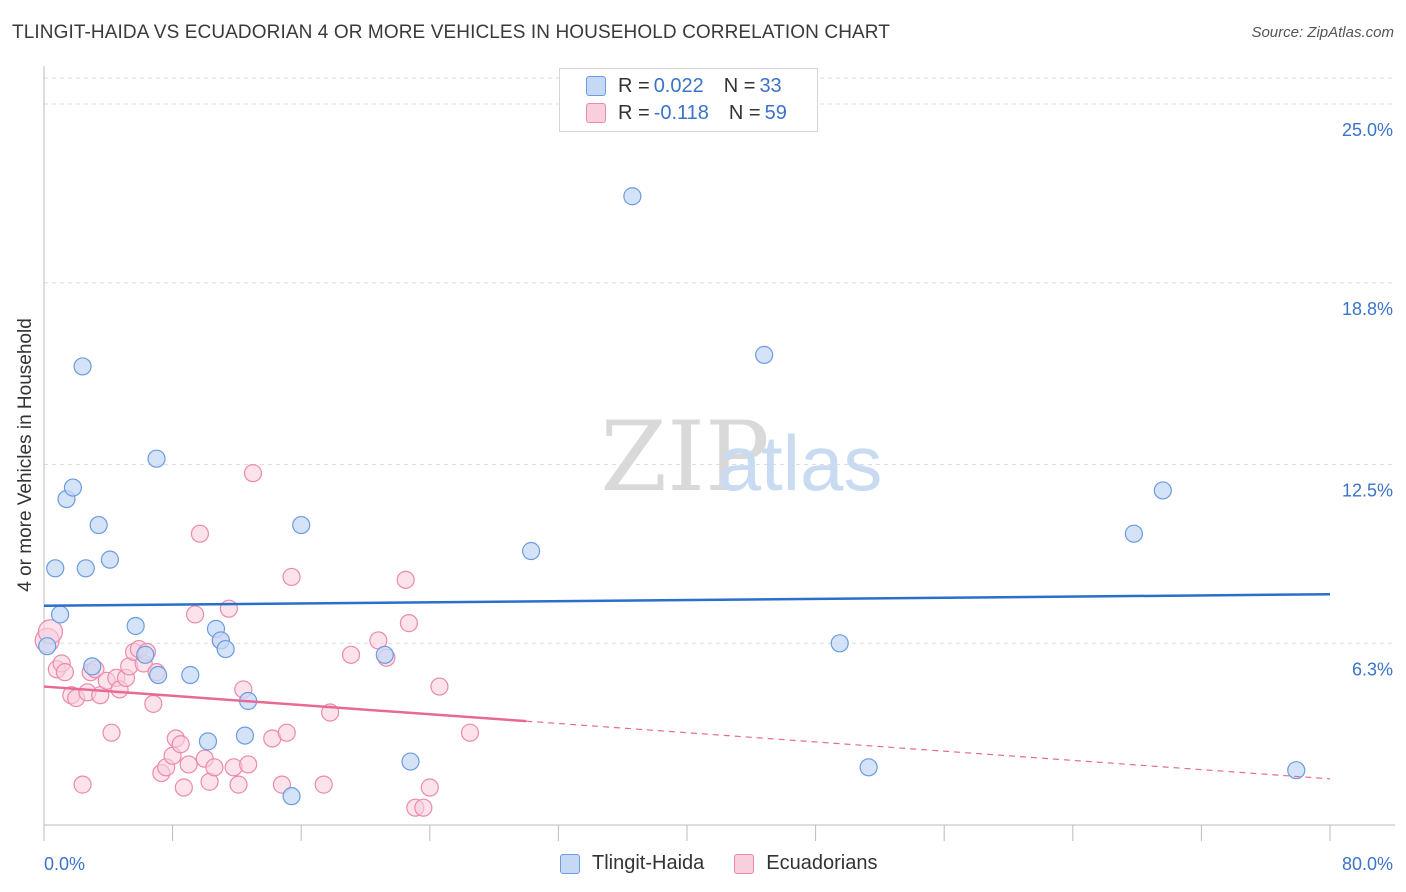 Image resolution: width=1406 pixels, height=892 pixels. Describe the element at coordinates (681, 112) in the screenshot. I see `legend-r-value-2: -0.118` at that location.